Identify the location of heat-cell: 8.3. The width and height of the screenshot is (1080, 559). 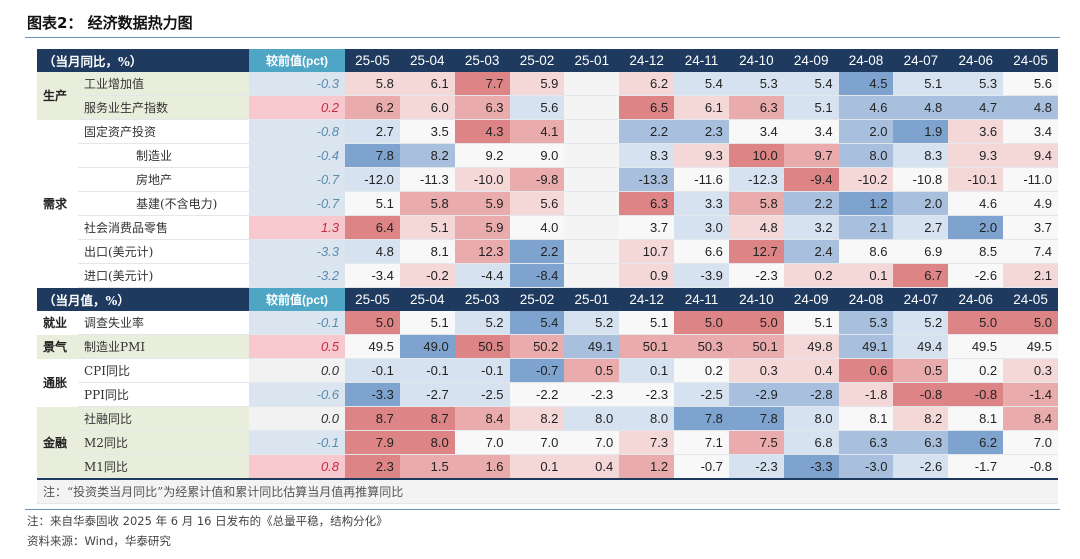
(647, 155).